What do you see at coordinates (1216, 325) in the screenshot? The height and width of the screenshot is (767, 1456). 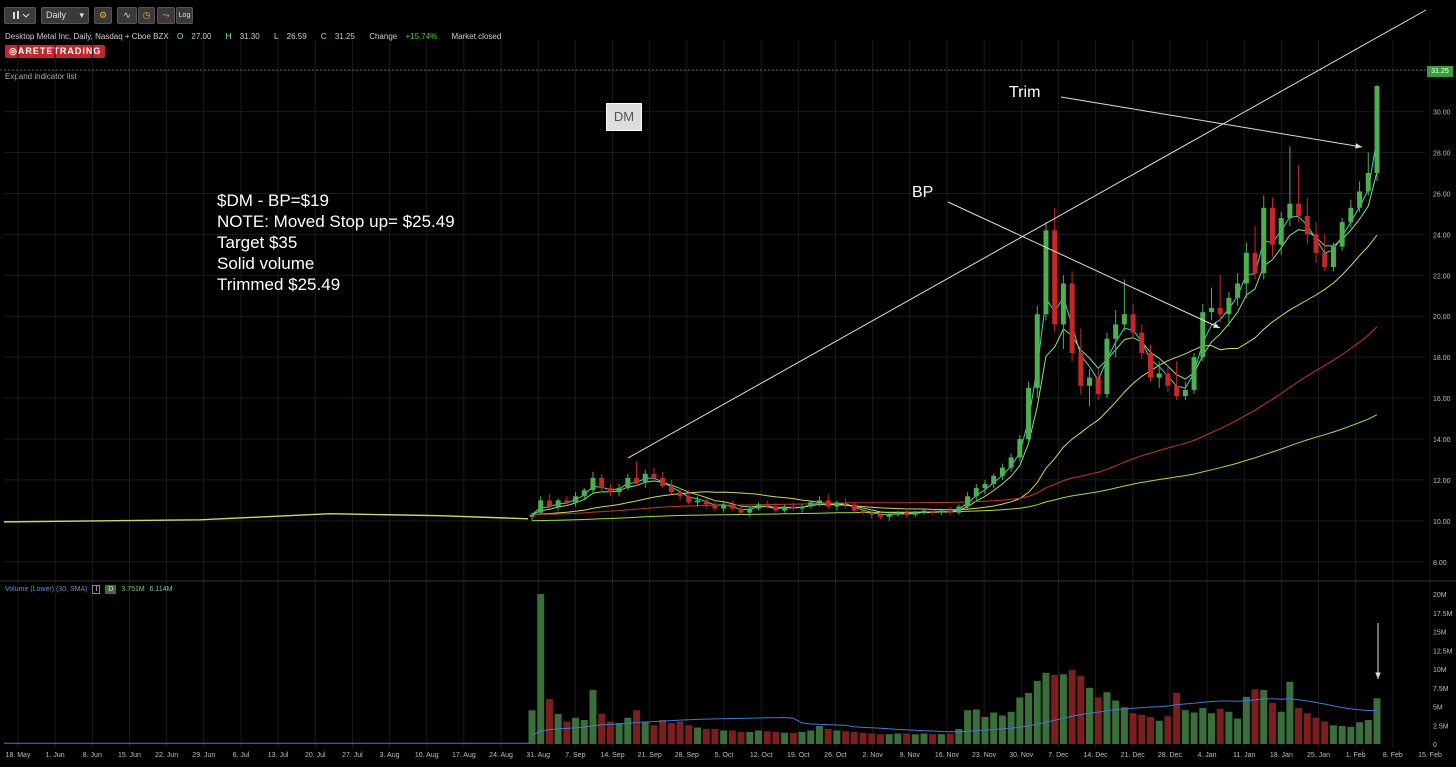 I see `bp-arrow-head` at bounding box center [1216, 325].